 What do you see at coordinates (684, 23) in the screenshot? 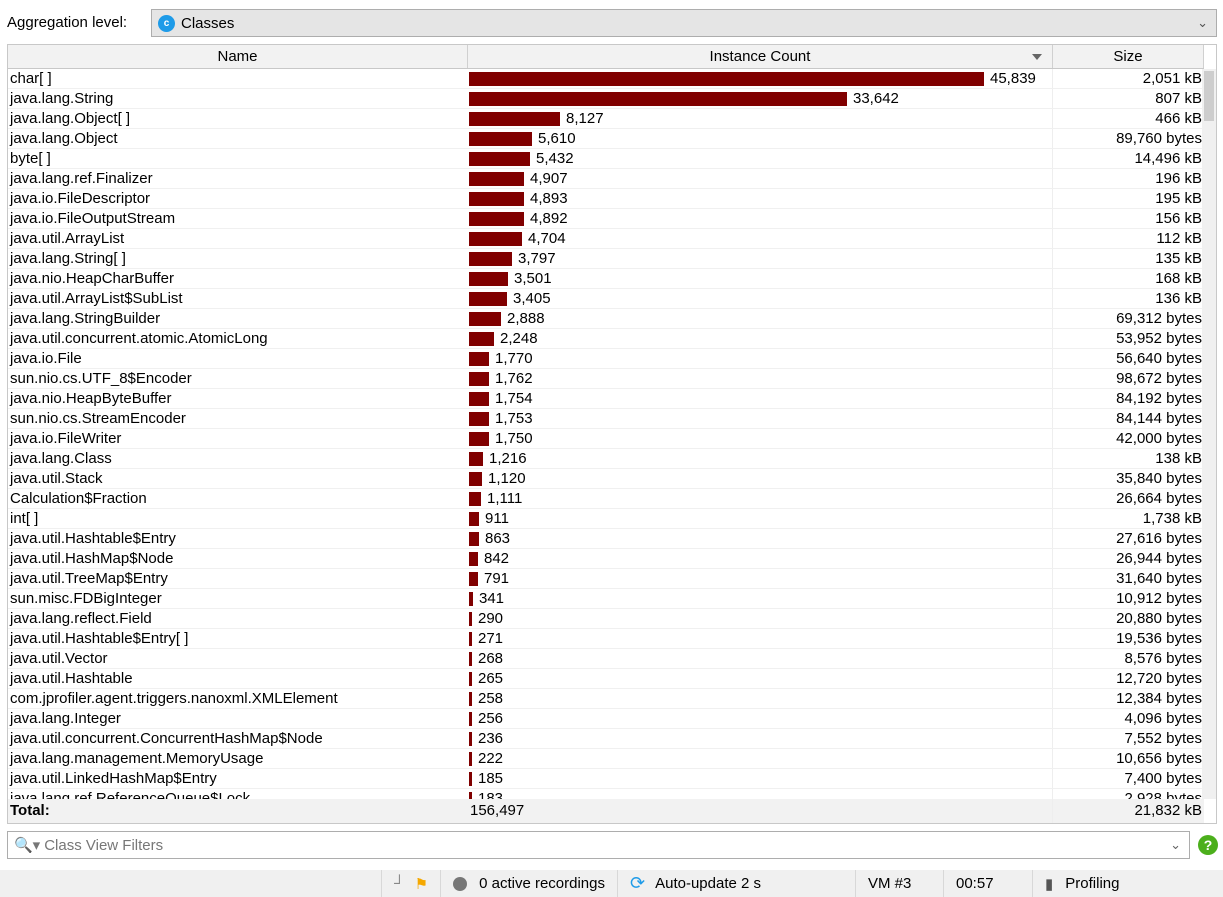
I see `aggregation-level-select: c Classes ⌄` at bounding box center [684, 23].